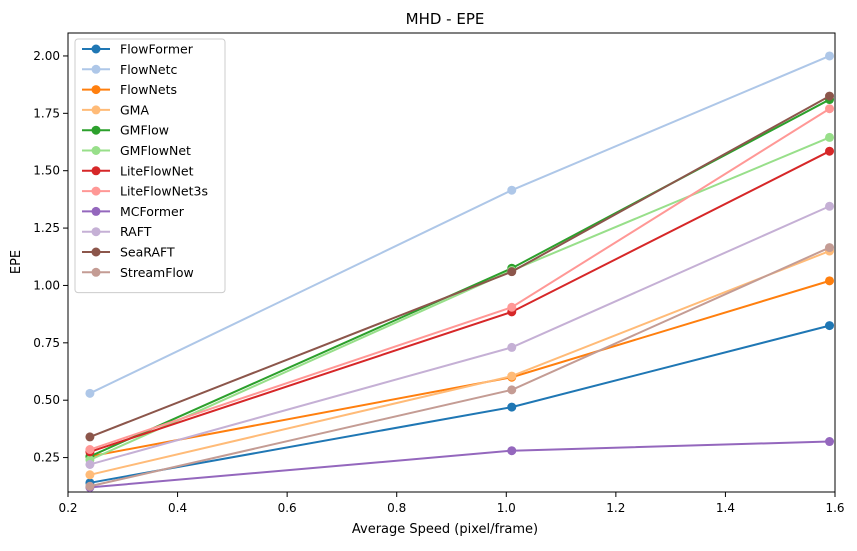 The height and width of the screenshot is (551, 857). Describe the element at coordinates (46, 285) in the screenshot. I see `y-tick-label: 1.00` at that location.